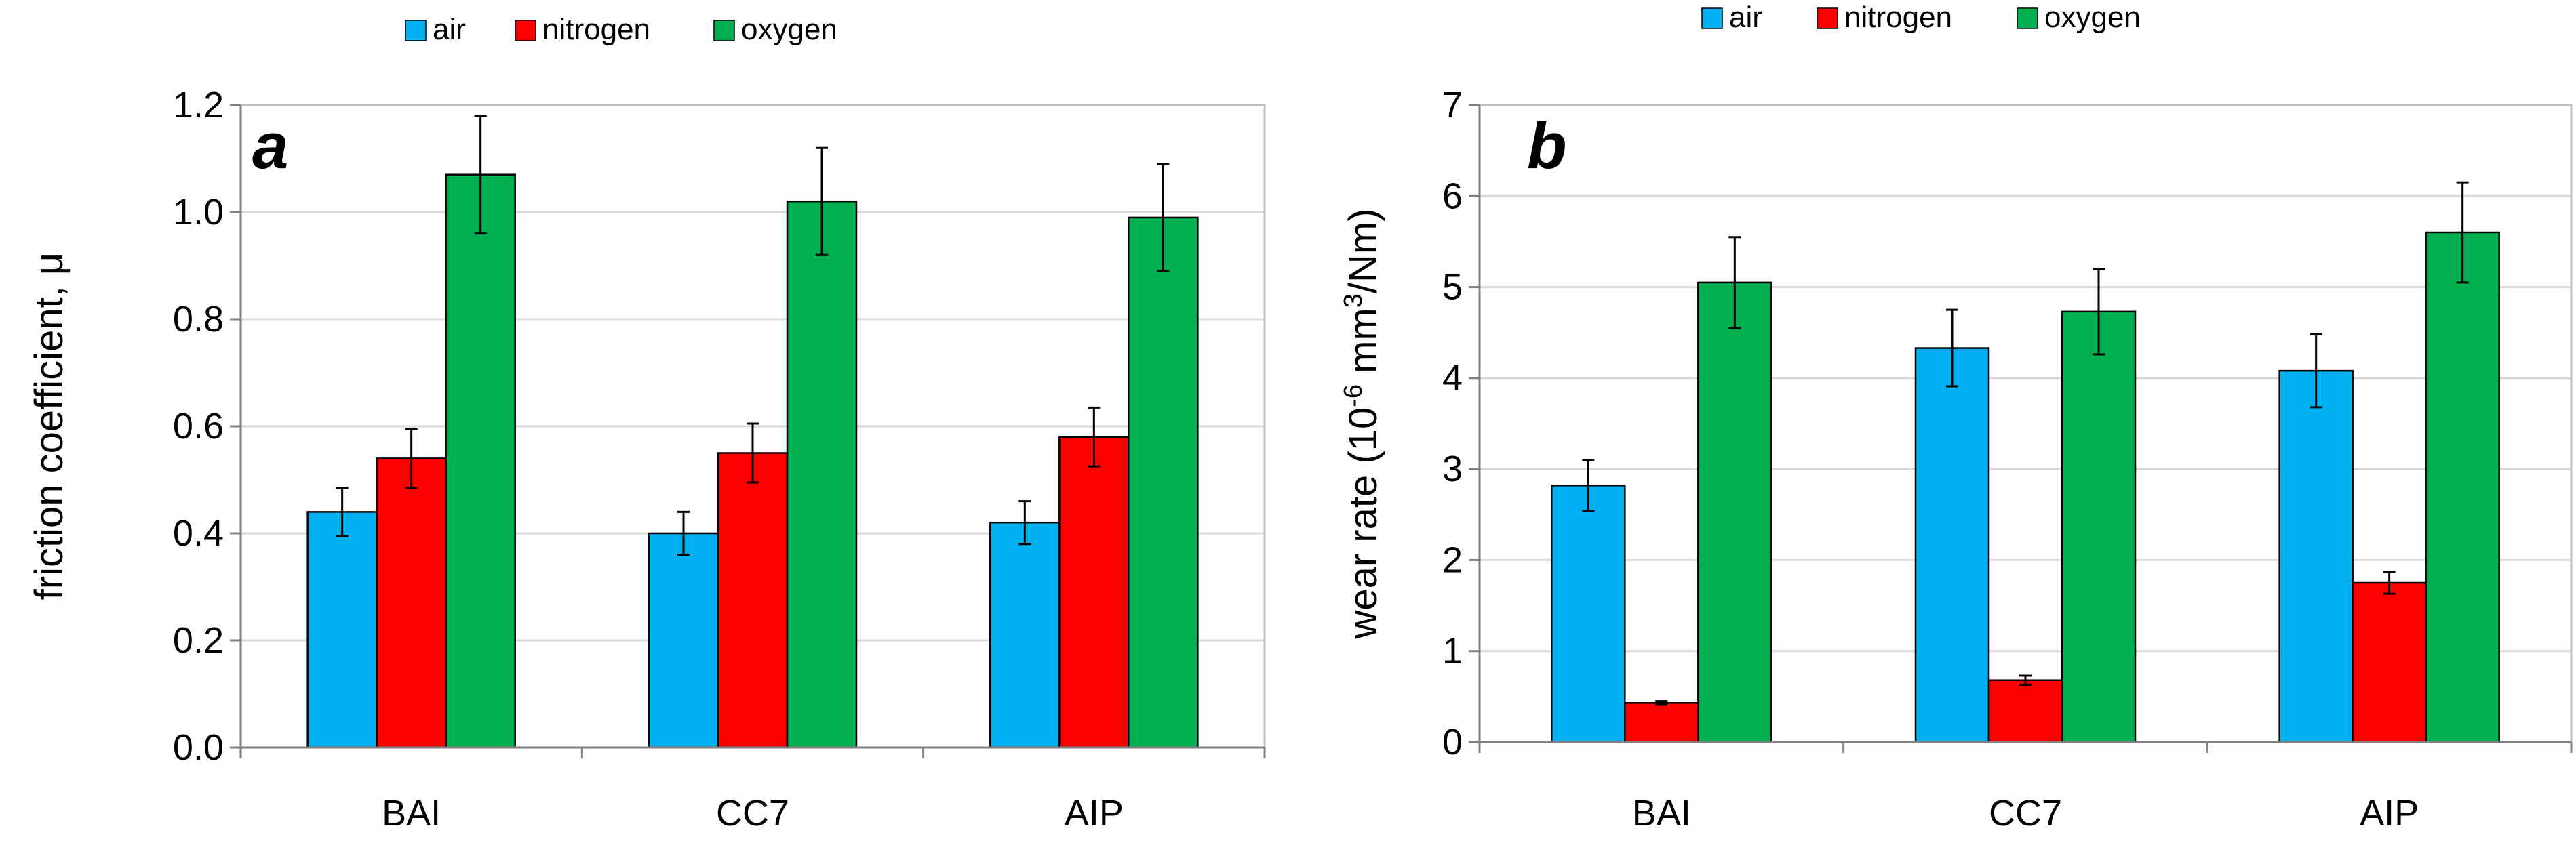 This screenshot has height=841, width=2576. I want to click on legend-b: air nitrogen oxygen, so click(1921, 17).